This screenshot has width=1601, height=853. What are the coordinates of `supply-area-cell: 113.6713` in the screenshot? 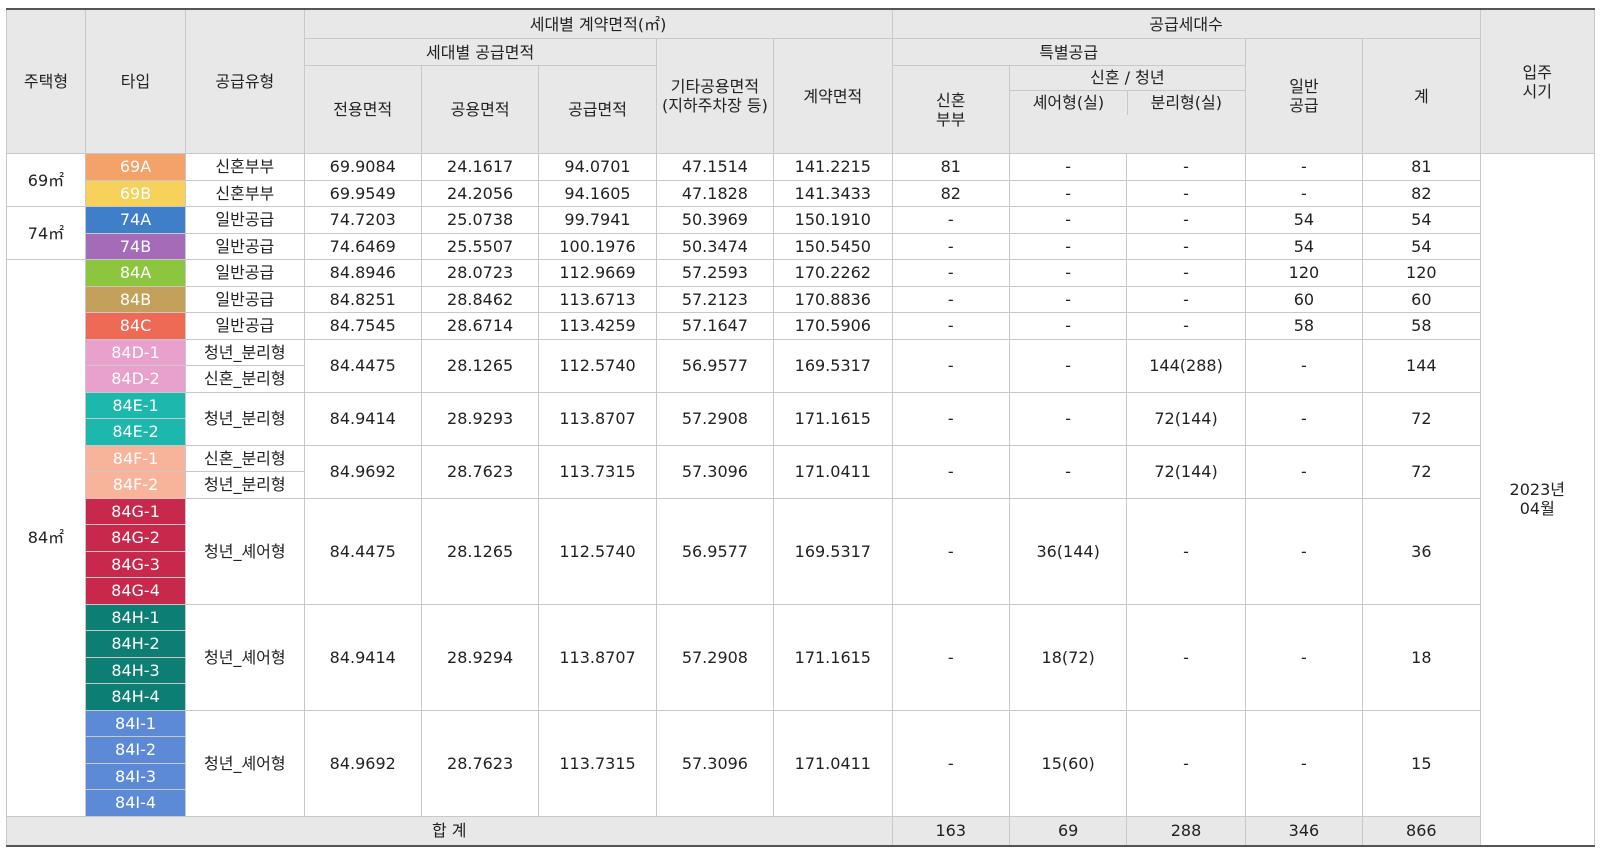 It's located at (597, 299).